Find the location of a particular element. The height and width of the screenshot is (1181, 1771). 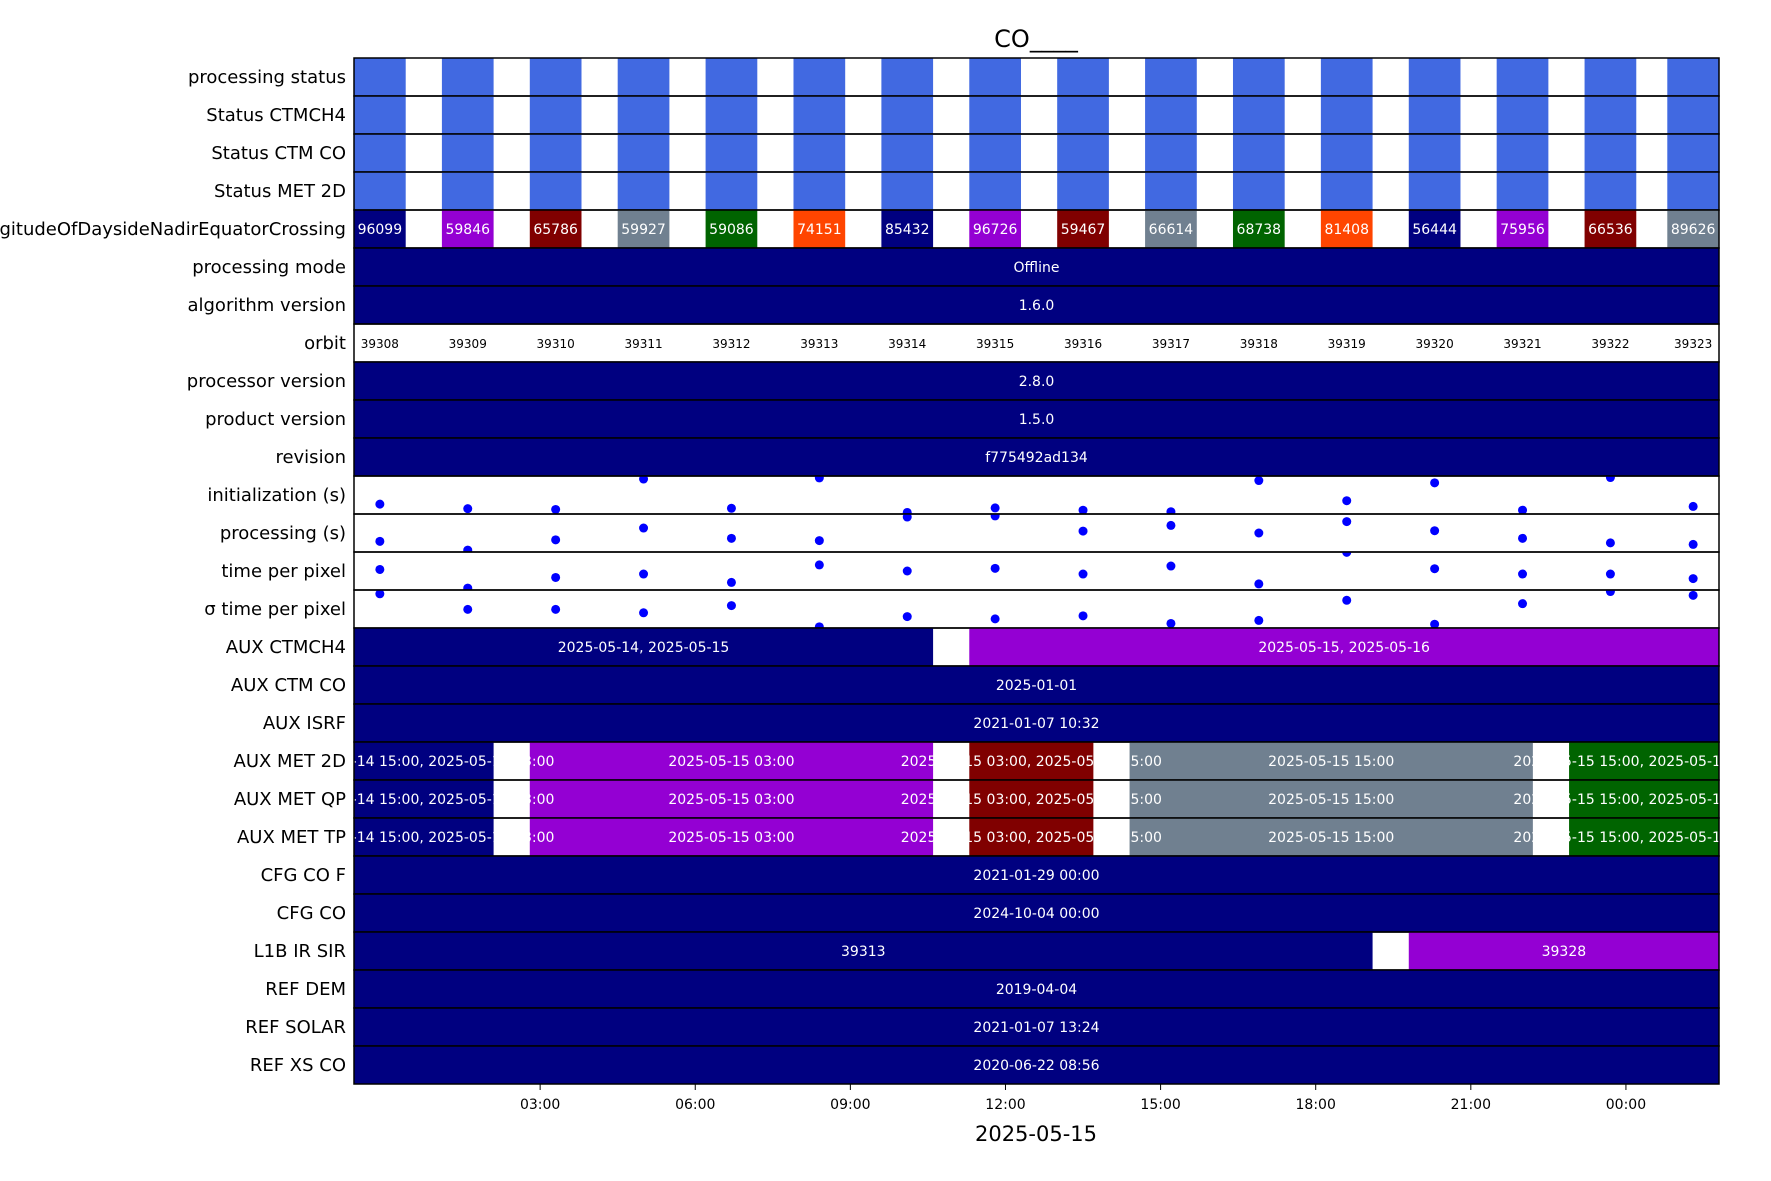

longitude-value: 59086 is located at coordinates (731, 230).